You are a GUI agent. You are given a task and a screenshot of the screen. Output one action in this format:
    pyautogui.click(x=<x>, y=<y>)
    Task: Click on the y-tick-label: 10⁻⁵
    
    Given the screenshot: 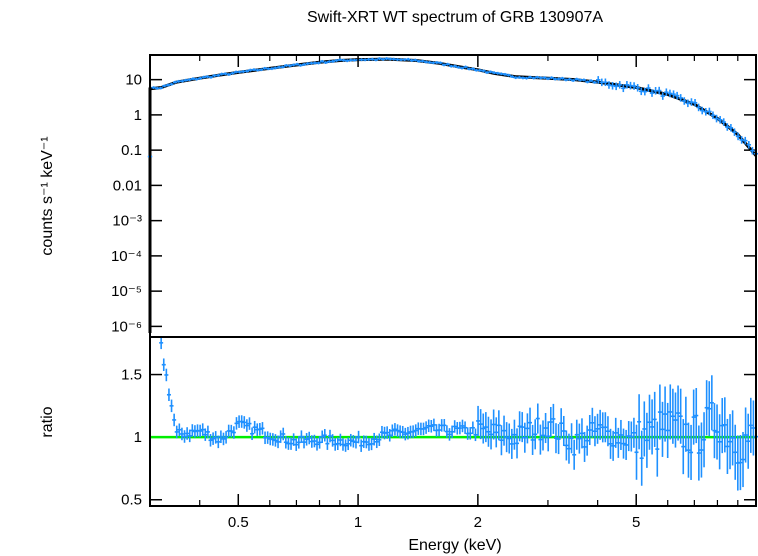 What is the action you would take?
    pyautogui.click(x=126, y=291)
    